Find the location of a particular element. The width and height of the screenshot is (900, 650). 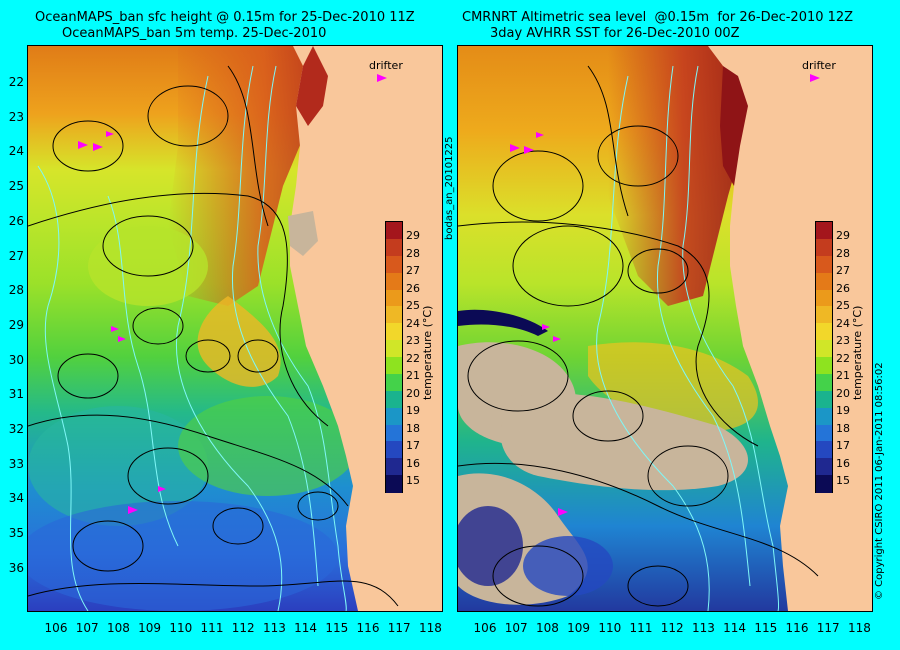

latitude-tick-label: 33 is located at coordinates (16, 463).